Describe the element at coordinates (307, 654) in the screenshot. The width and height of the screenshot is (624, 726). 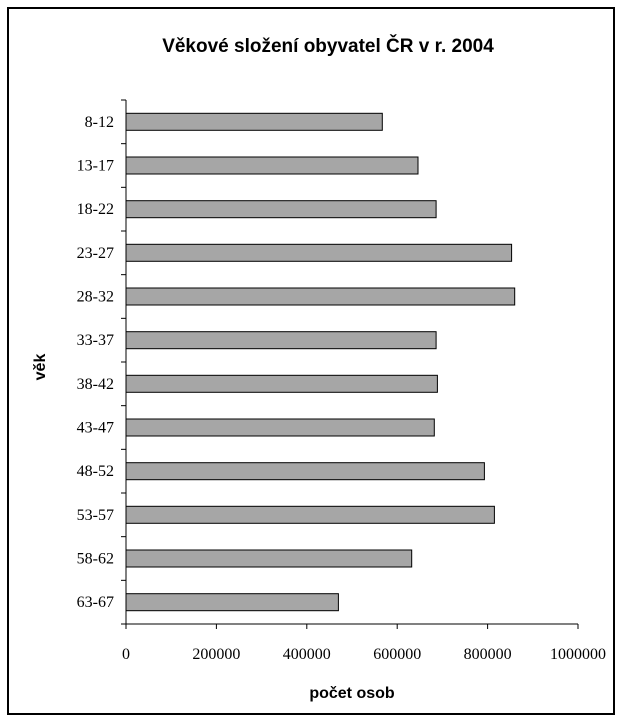
I see `x-tick-label: 400000` at that location.